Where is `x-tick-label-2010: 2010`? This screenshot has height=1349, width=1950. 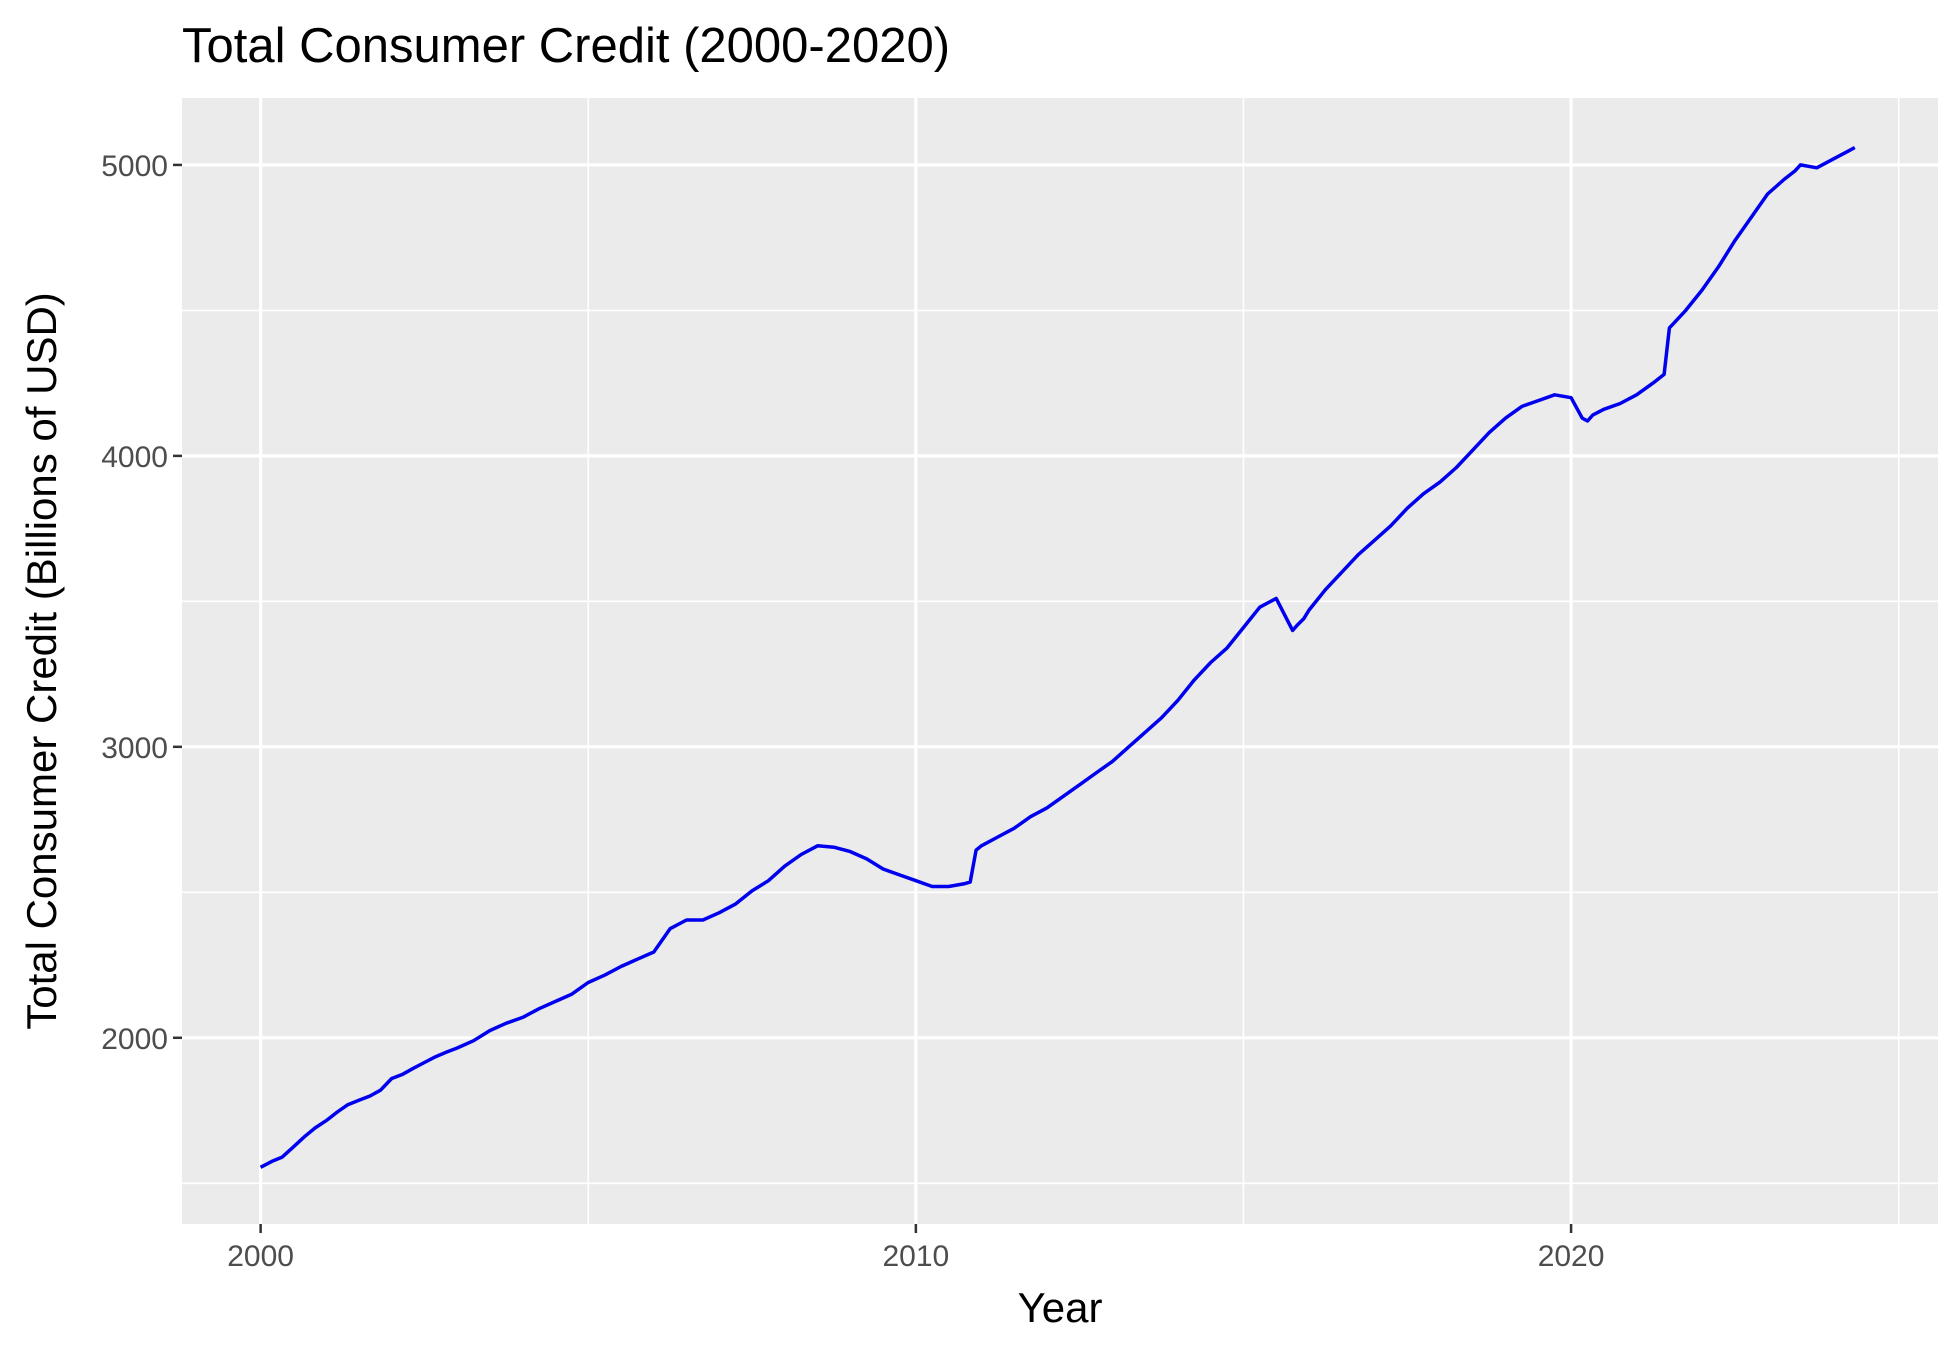
x-tick-label-2010: 2010 is located at coordinates (915, 1256).